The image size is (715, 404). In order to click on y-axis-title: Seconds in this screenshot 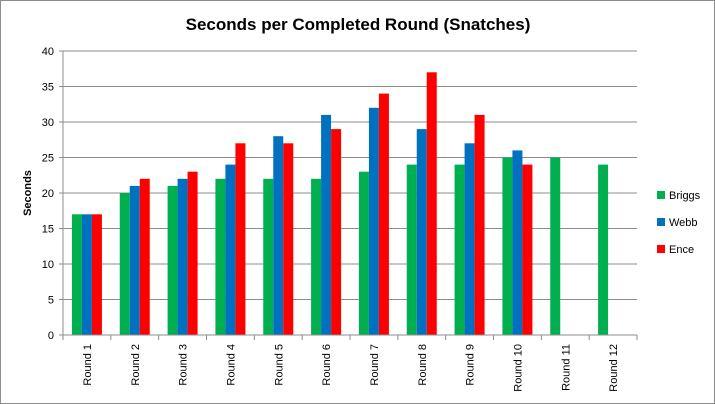, I will do `click(28, 193)`.